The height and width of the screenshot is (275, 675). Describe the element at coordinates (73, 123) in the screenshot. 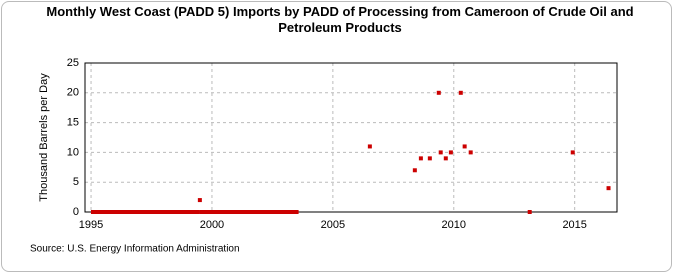

I see `y-tick-label: 15` at that location.